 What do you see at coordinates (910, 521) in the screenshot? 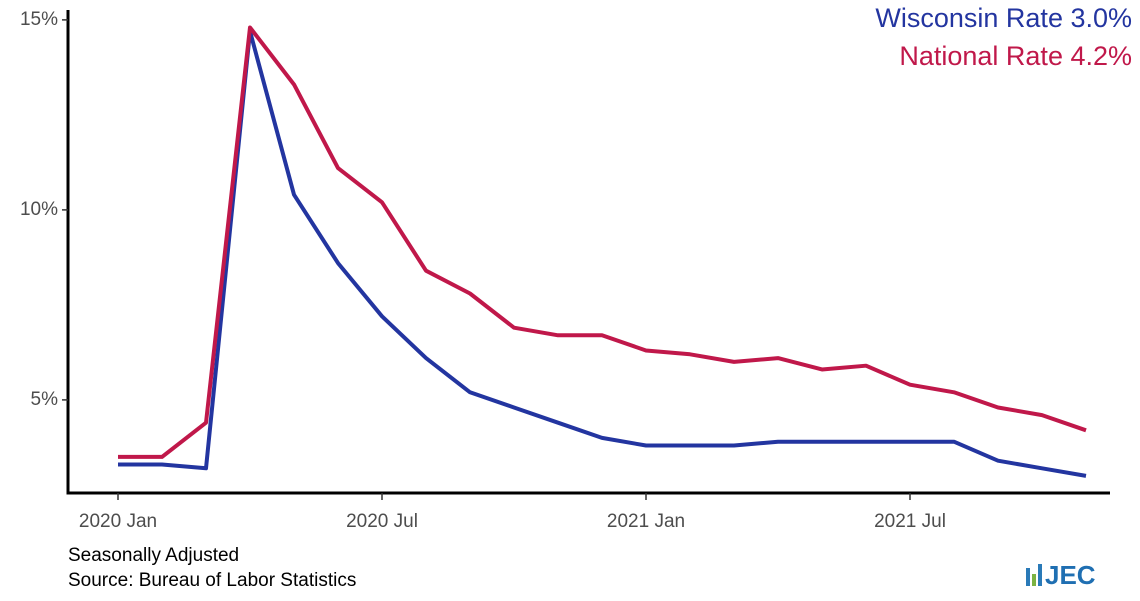
I see `x-tick-label: 2021 Jul` at bounding box center [910, 521].